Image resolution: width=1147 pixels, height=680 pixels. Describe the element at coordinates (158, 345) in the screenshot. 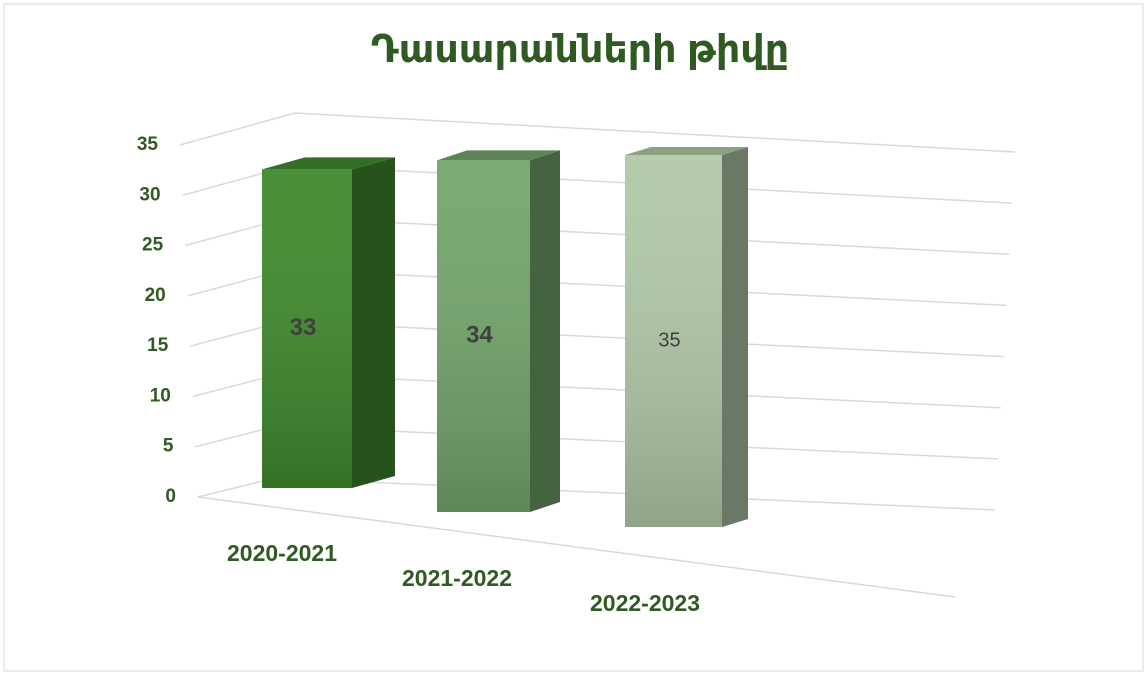

I see `y-tick-label: 15` at that location.